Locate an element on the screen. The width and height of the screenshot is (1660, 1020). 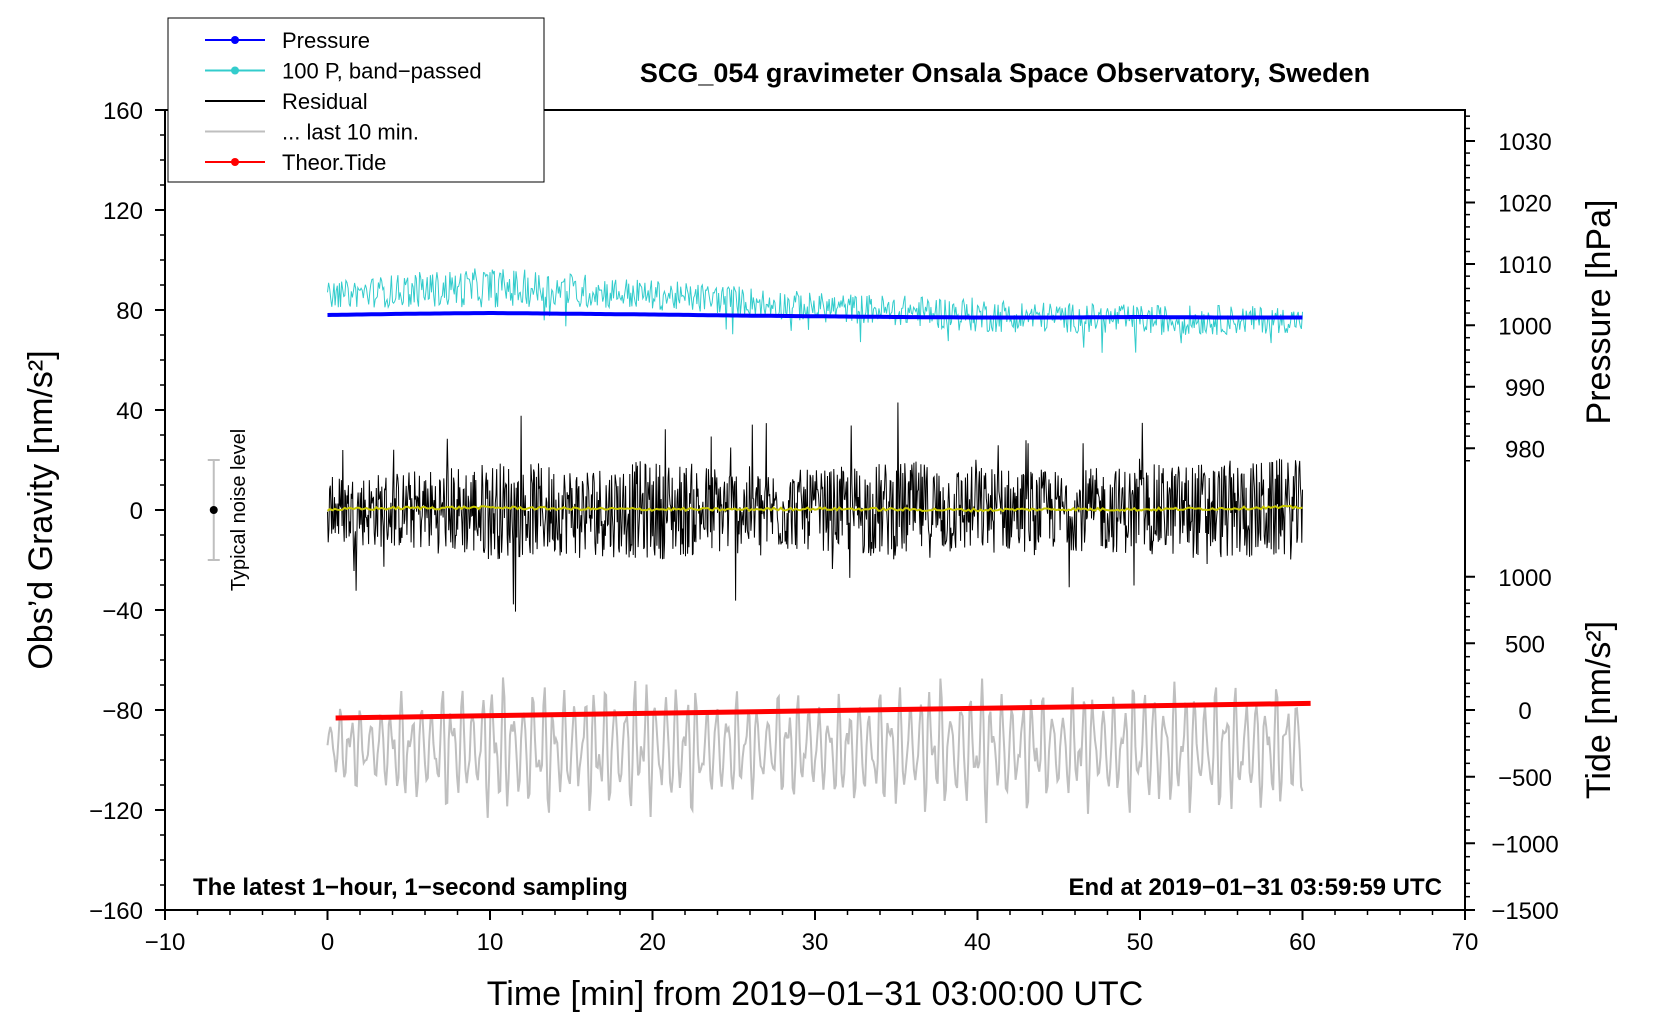
tide-tick-label: 500 is located at coordinates (1525, 644).